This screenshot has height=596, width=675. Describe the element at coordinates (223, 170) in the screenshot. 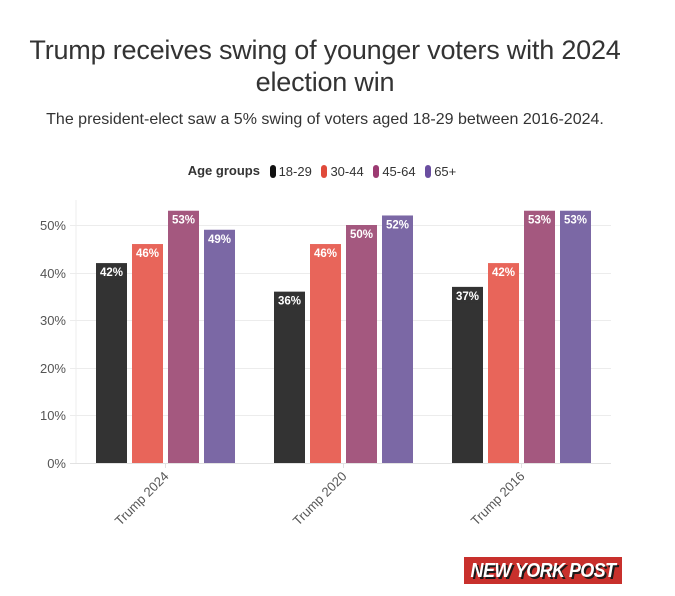

I see `legend-title: Age groups` at that location.